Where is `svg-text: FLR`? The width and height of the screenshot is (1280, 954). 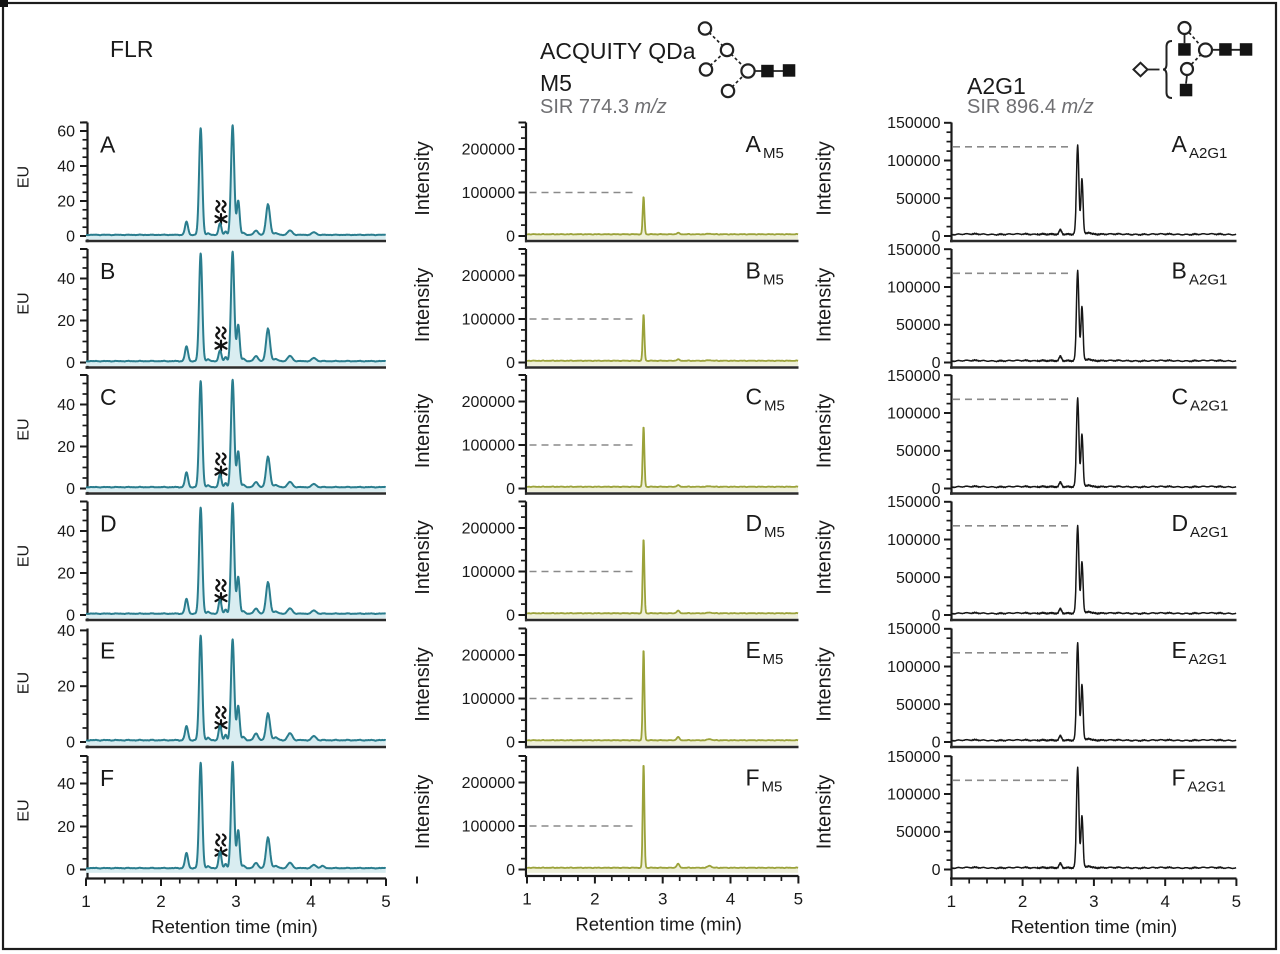 svg-text: FLR is located at coordinates (131, 49).